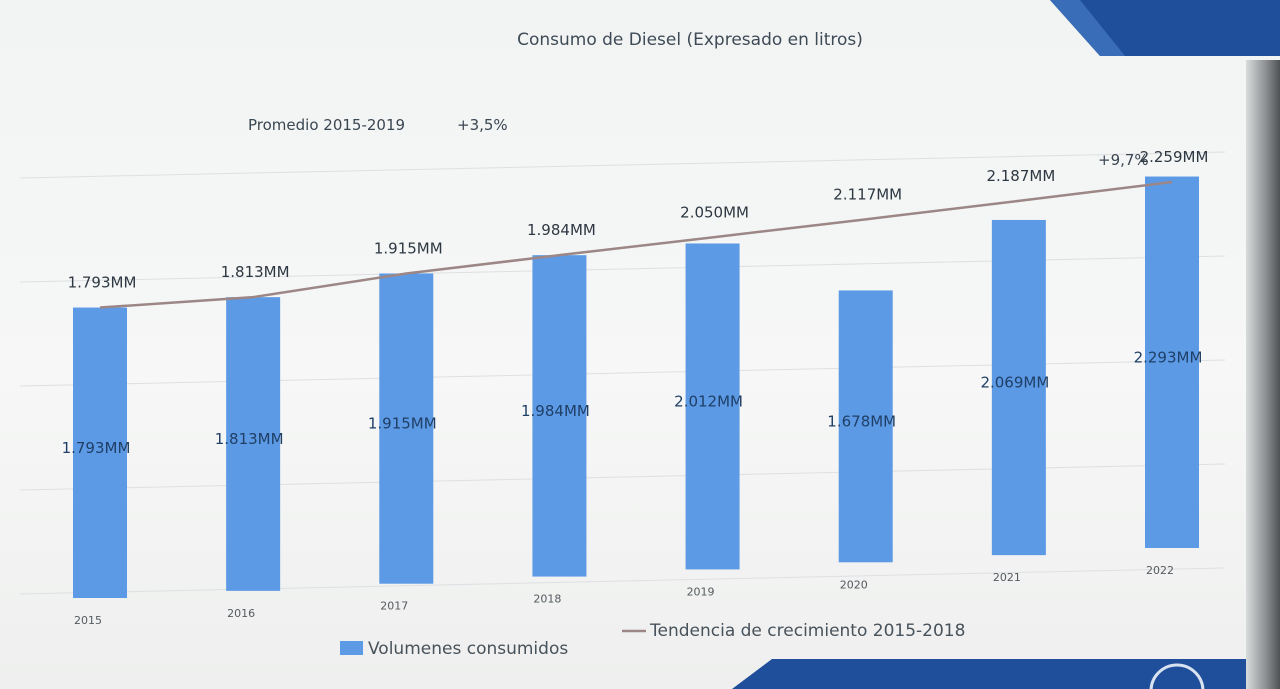  I want to click on legend-label-trend: Tendencia de crecimiento 2015-2018, so click(807, 631).